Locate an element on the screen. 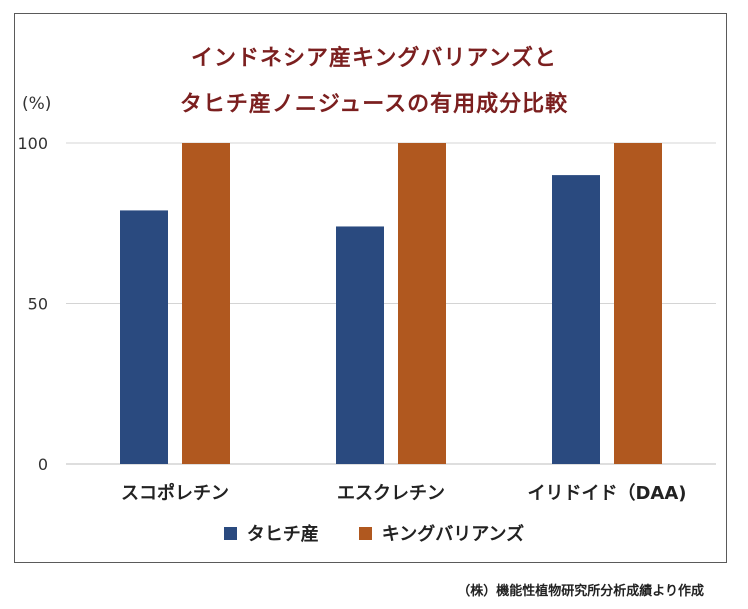  legend-label-tahiti: タヒチ産 is located at coordinates (282, 534).